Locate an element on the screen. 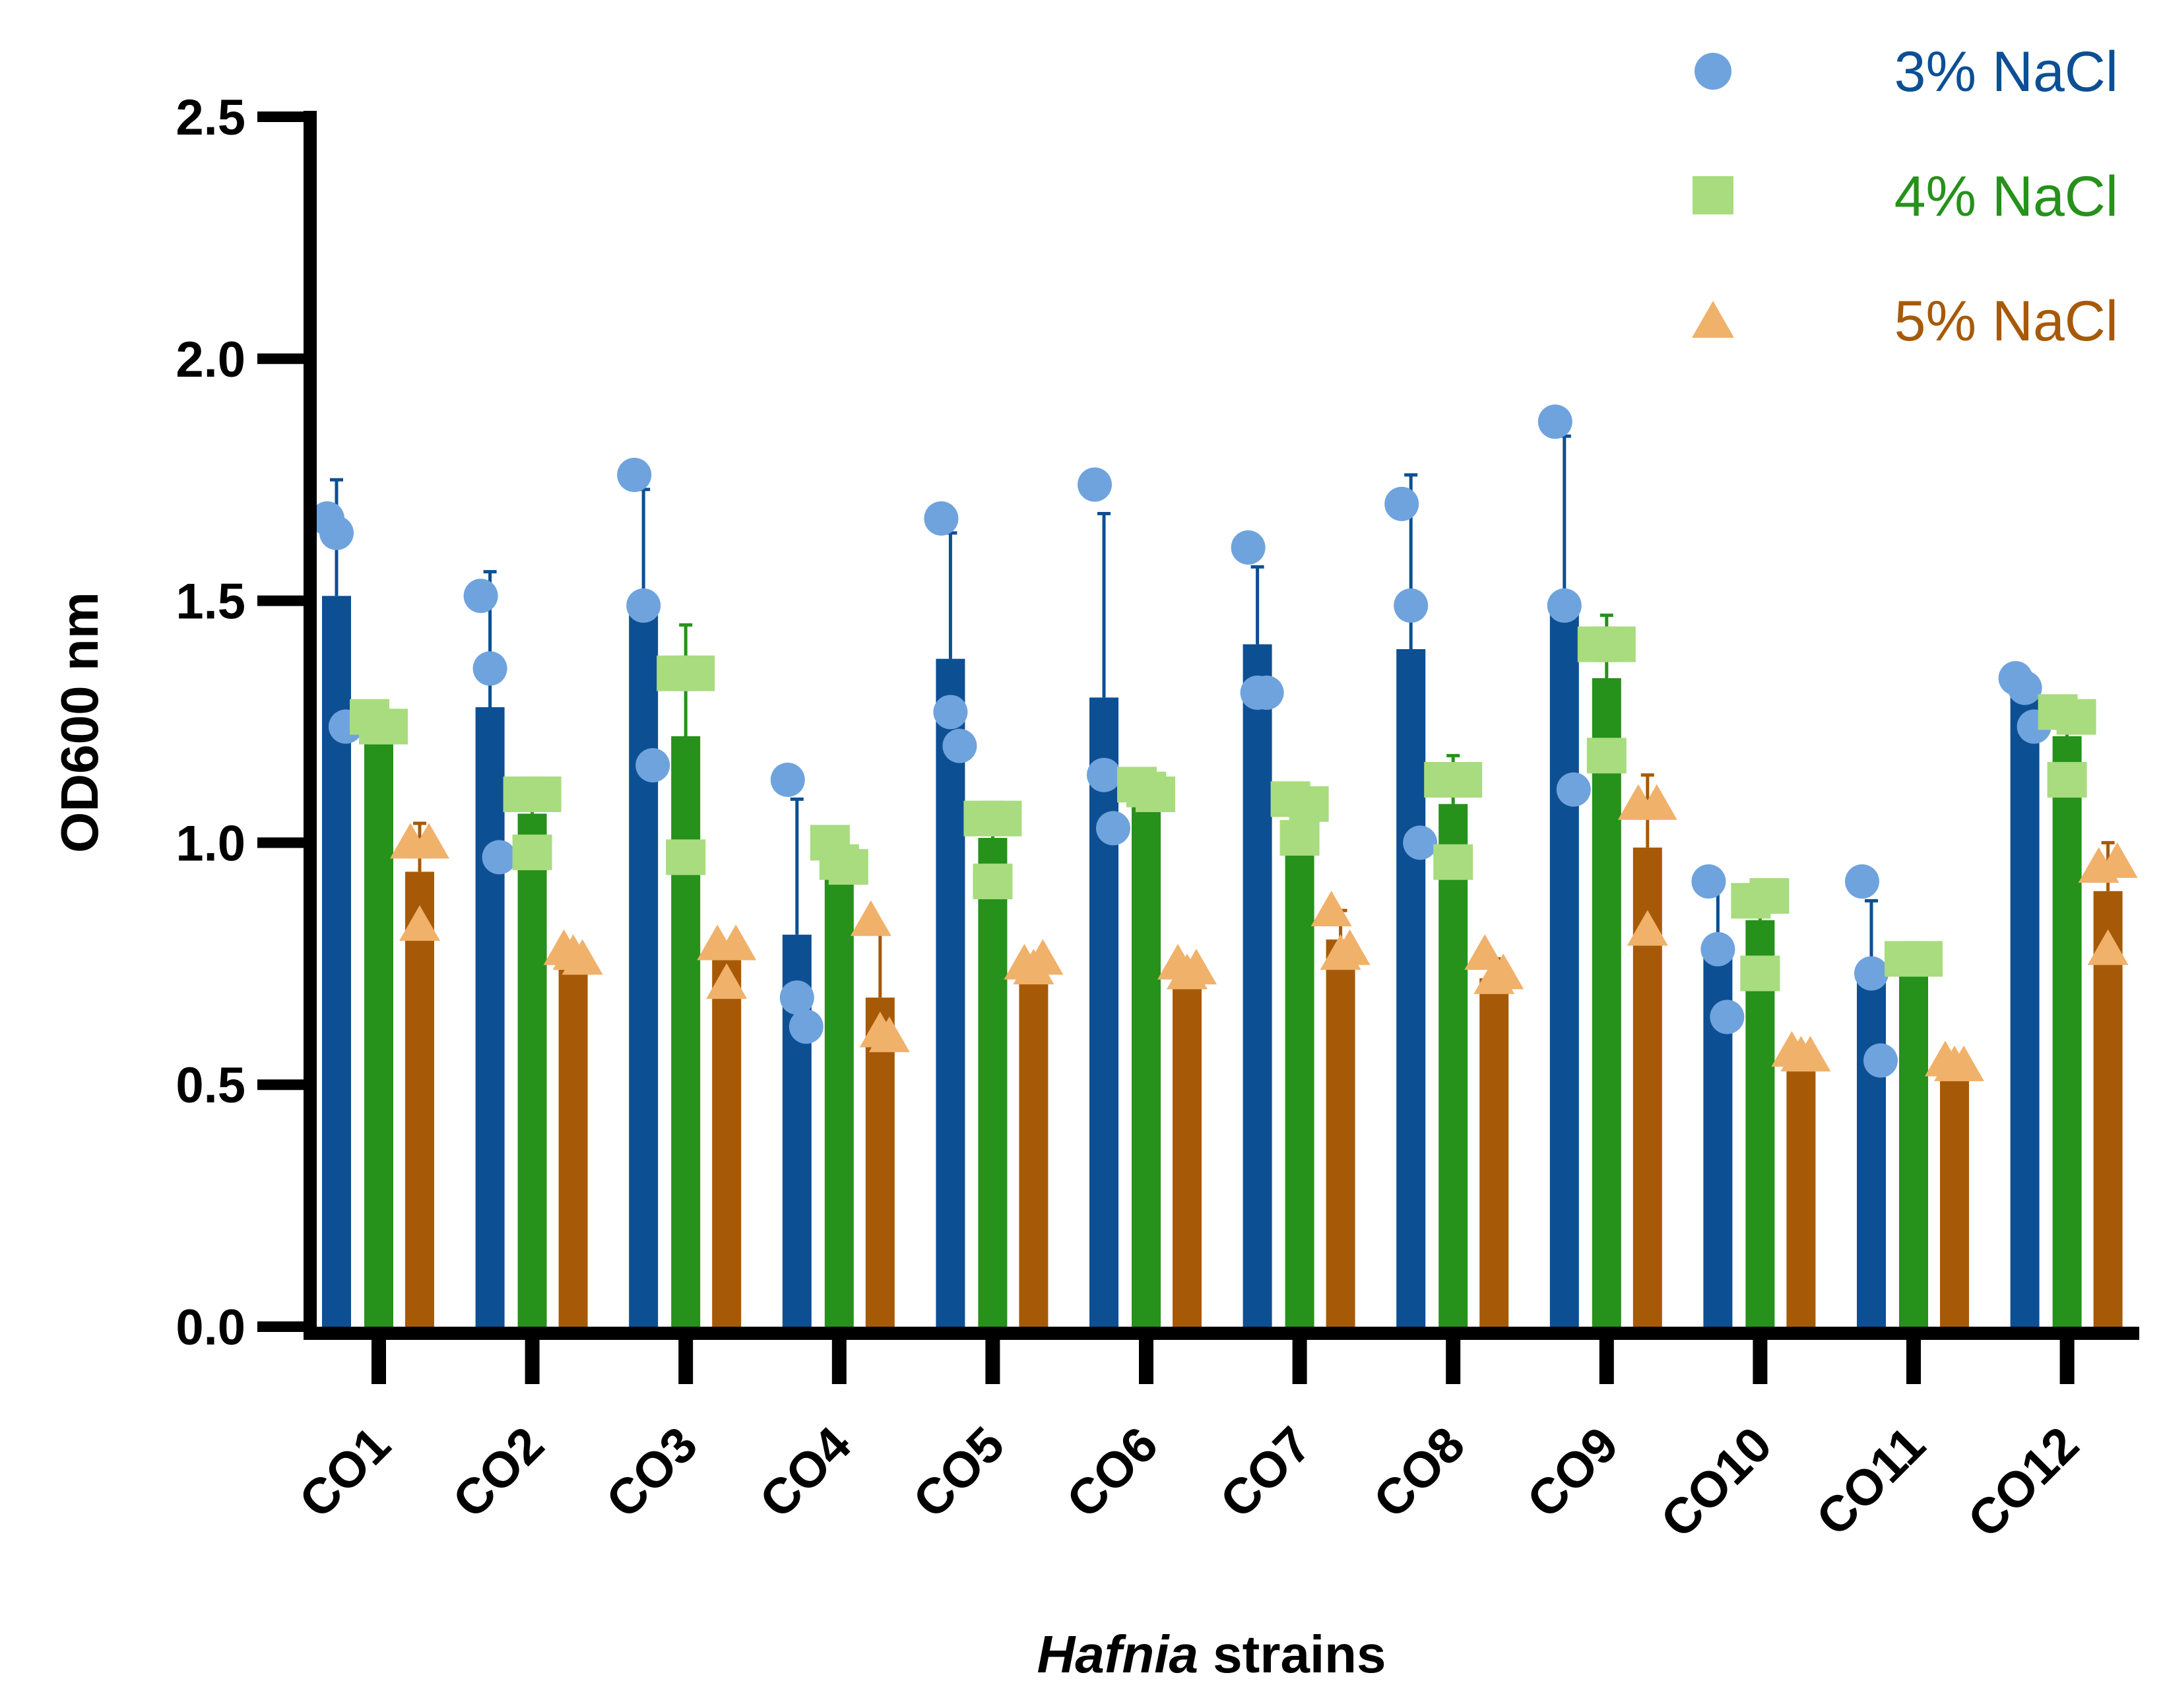  legend: 3% NaCl 4% NaCl 5% NaCl is located at coordinates (1905, 196).